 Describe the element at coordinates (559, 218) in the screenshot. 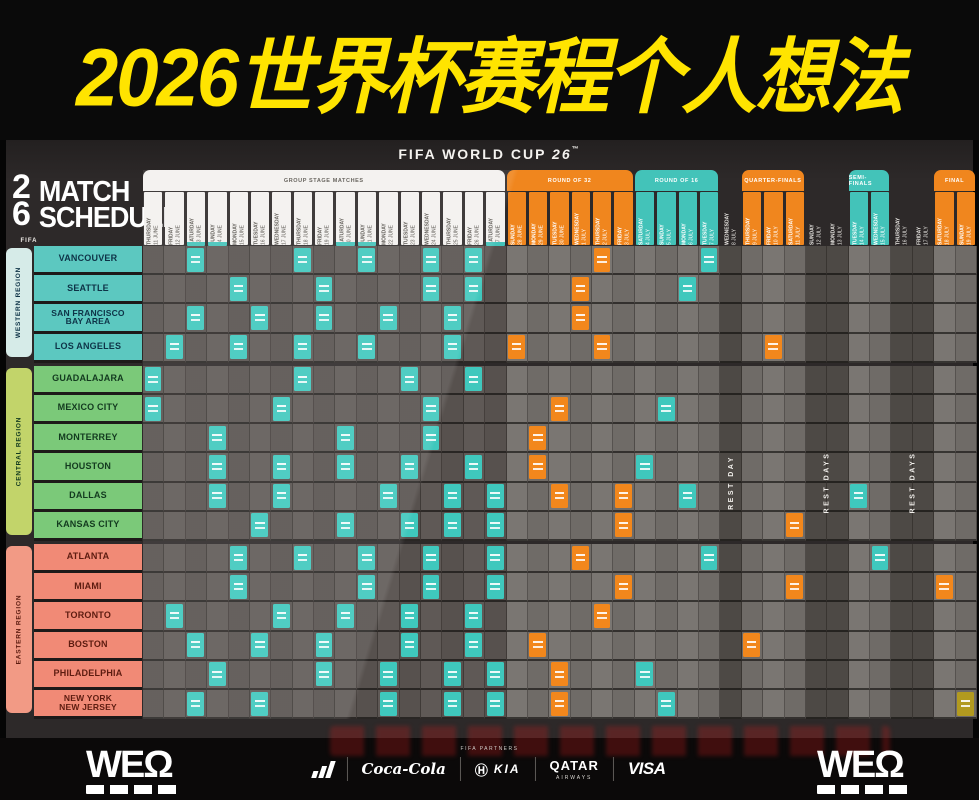

I see `date-cell: TUESDAY 30 JUNE` at that location.